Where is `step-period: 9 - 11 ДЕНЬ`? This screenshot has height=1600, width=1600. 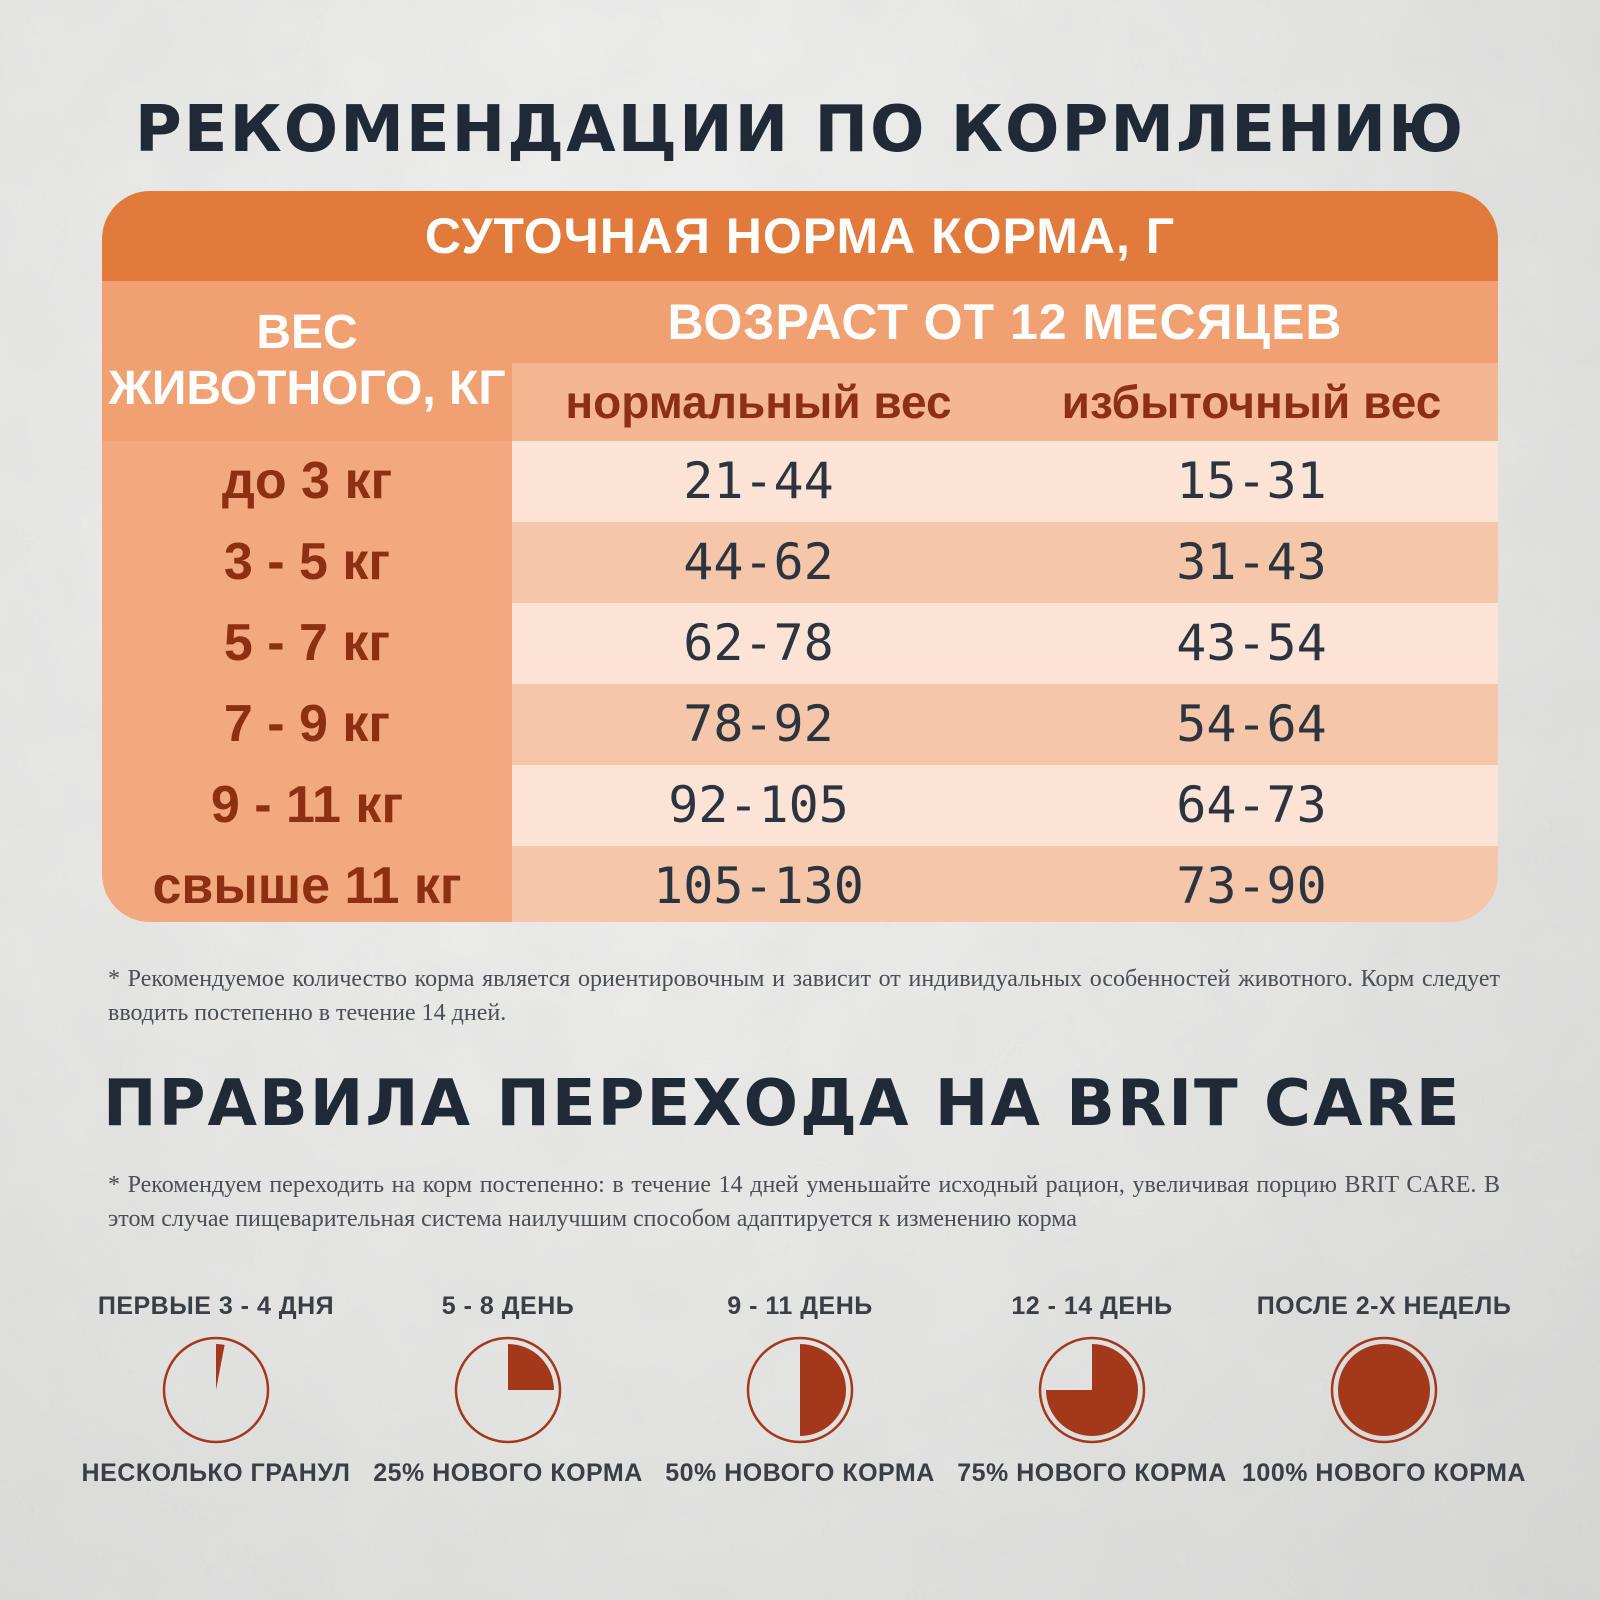 step-period: 9 - 11 ДЕНЬ is located at coordinates (800, 1306).